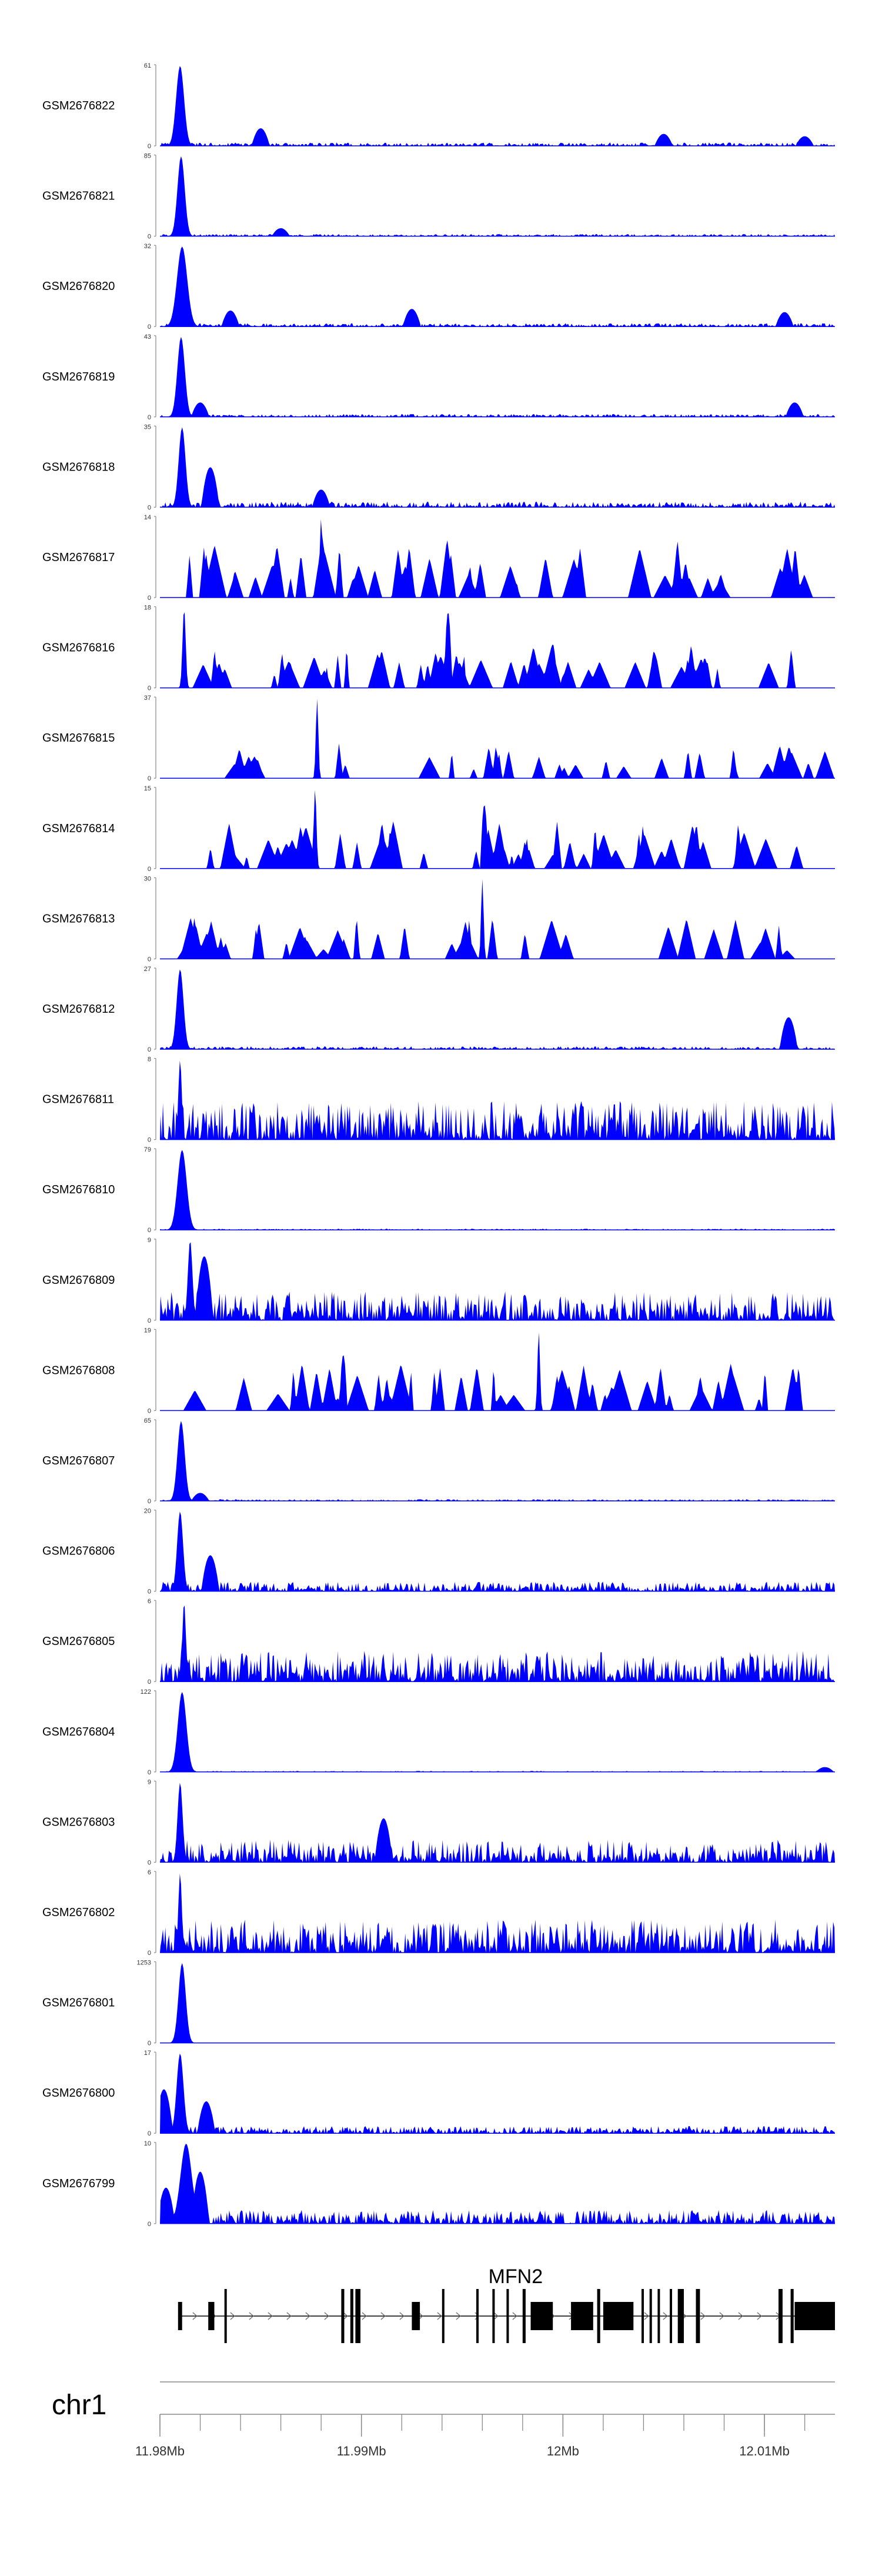  What do you see at coordinates (438, 1009) in the screenshot?
I see `track-GSM2676812: GSM2676812 27 0` at bounding box center [438, 1009].